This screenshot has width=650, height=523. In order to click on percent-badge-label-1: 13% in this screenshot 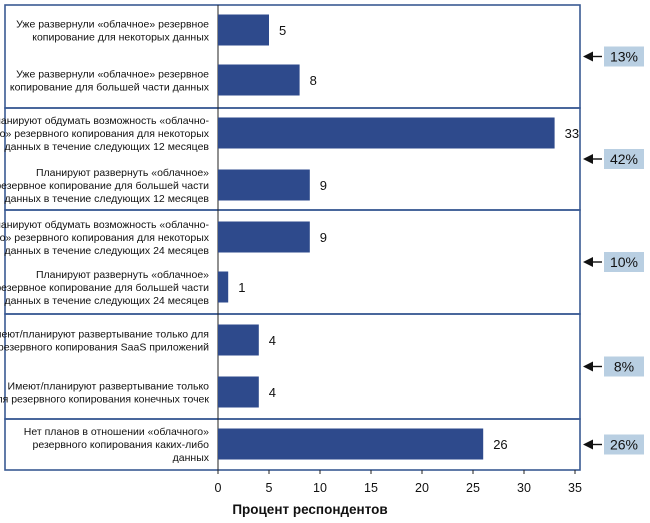, I will do `click(624, 57)`.